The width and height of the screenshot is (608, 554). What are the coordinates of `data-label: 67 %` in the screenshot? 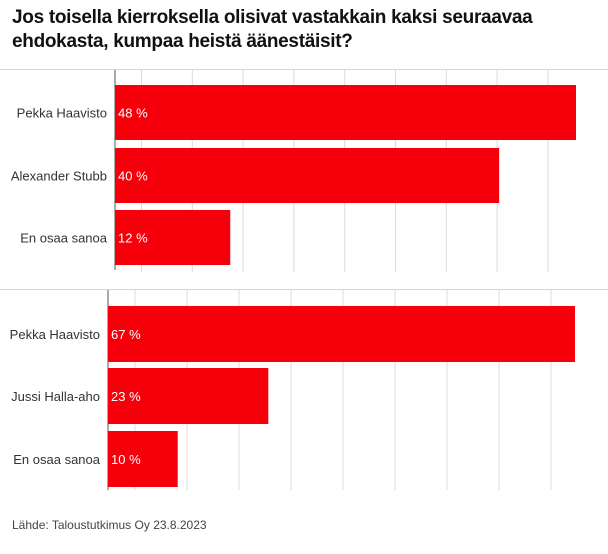 It's located at (126, 334).